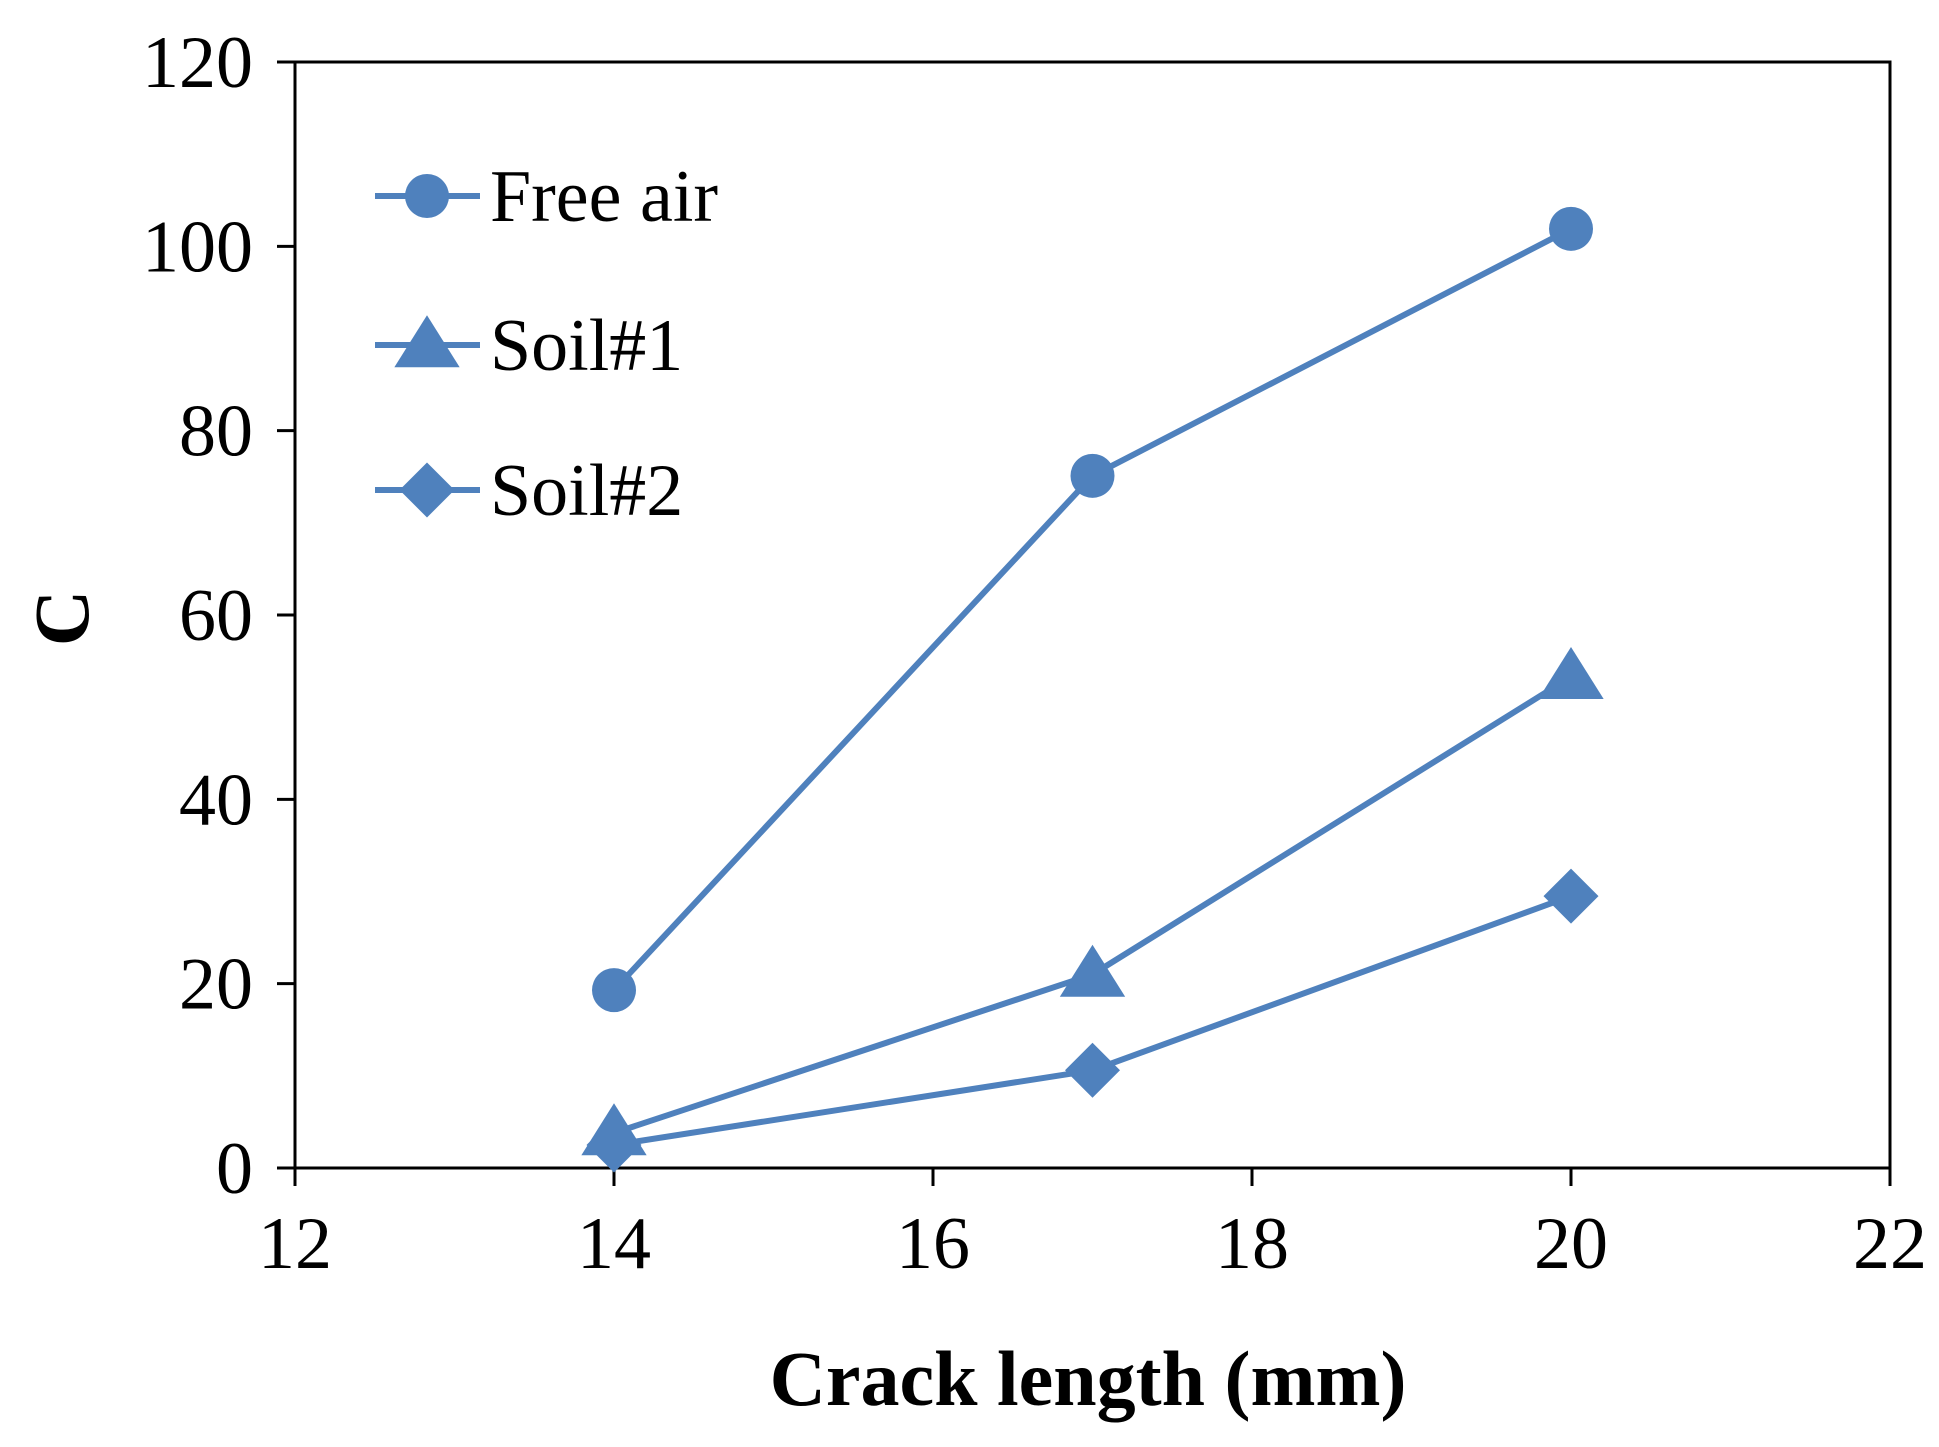 This screenshot has width=1939, height=1447. What do you see at coordinates (197, 247) in the screenshot?
I see `y-tick-label: 100` at bounding box center [197, 247].